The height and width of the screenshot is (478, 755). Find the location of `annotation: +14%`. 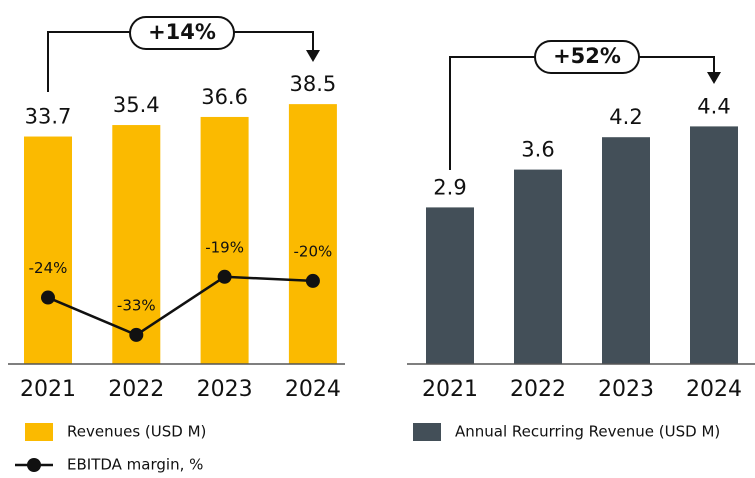

annotation: +14% is located at coordinates (182, 32).